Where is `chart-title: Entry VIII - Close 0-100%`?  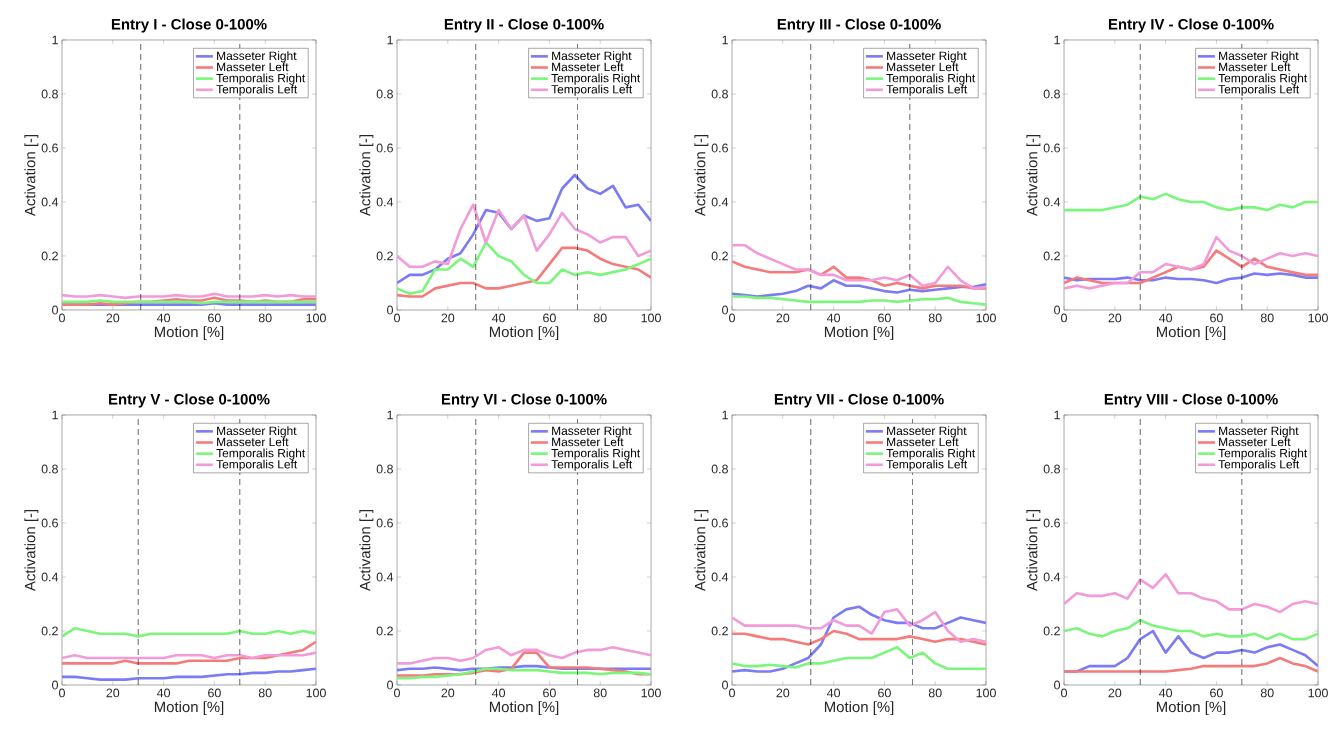 chart-title: Entry VIII - Close 0-100% is located at coordinates (1191, 400).